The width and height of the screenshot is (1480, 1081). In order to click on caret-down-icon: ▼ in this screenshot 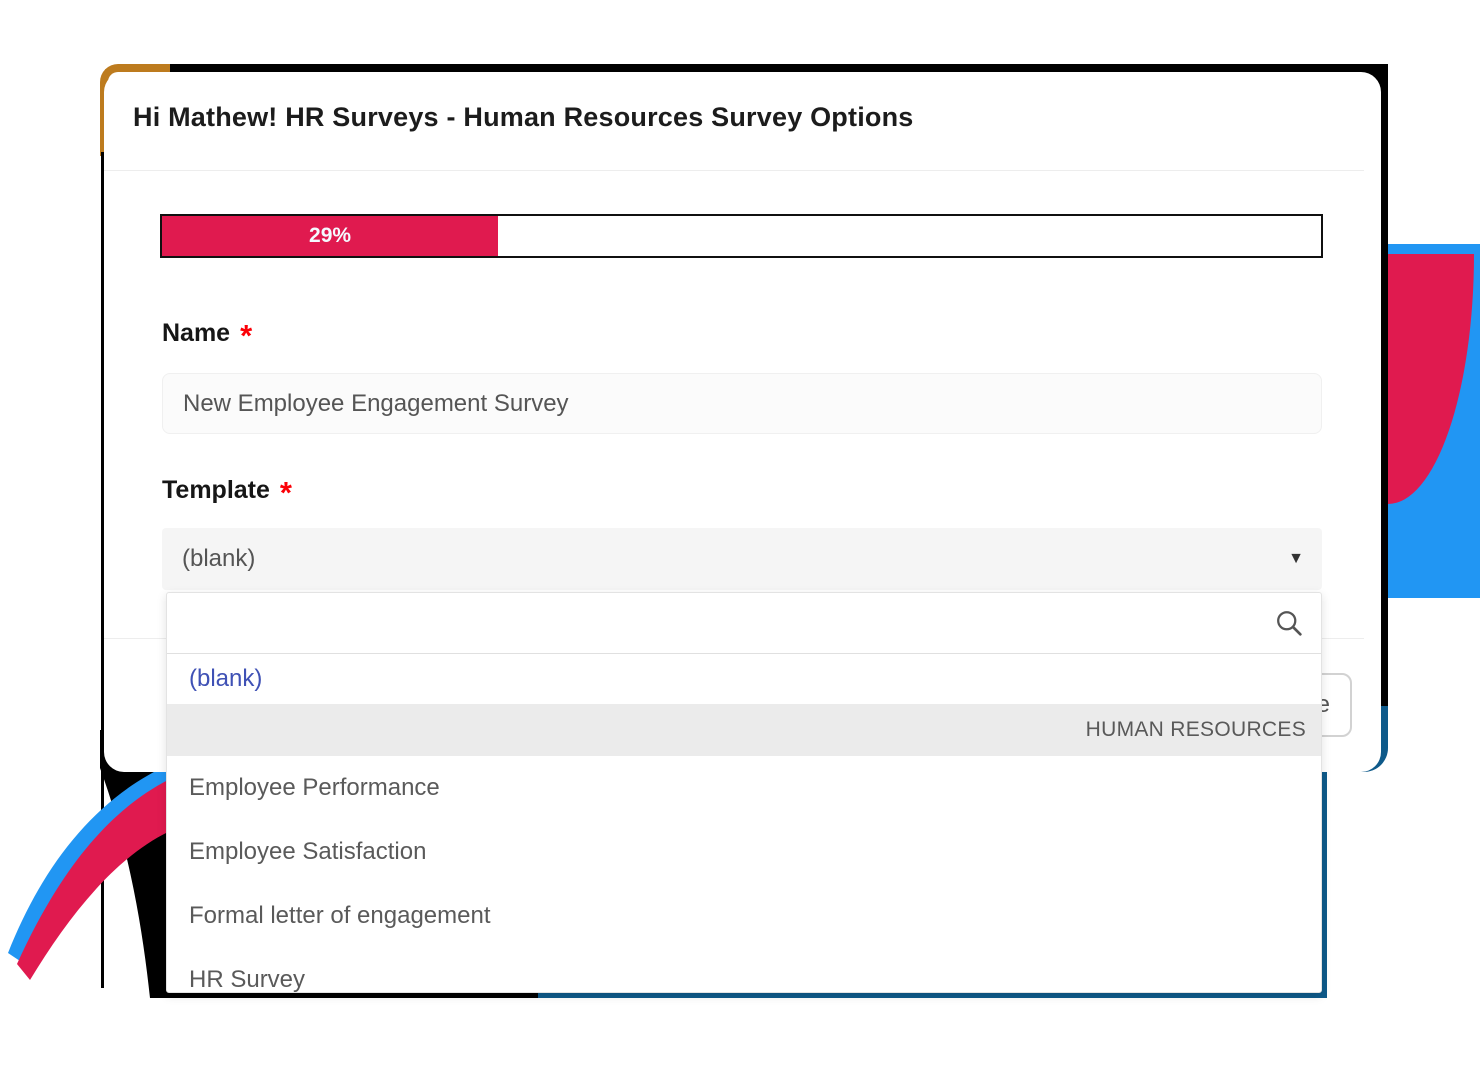, I will do `click(1296, 558)`.